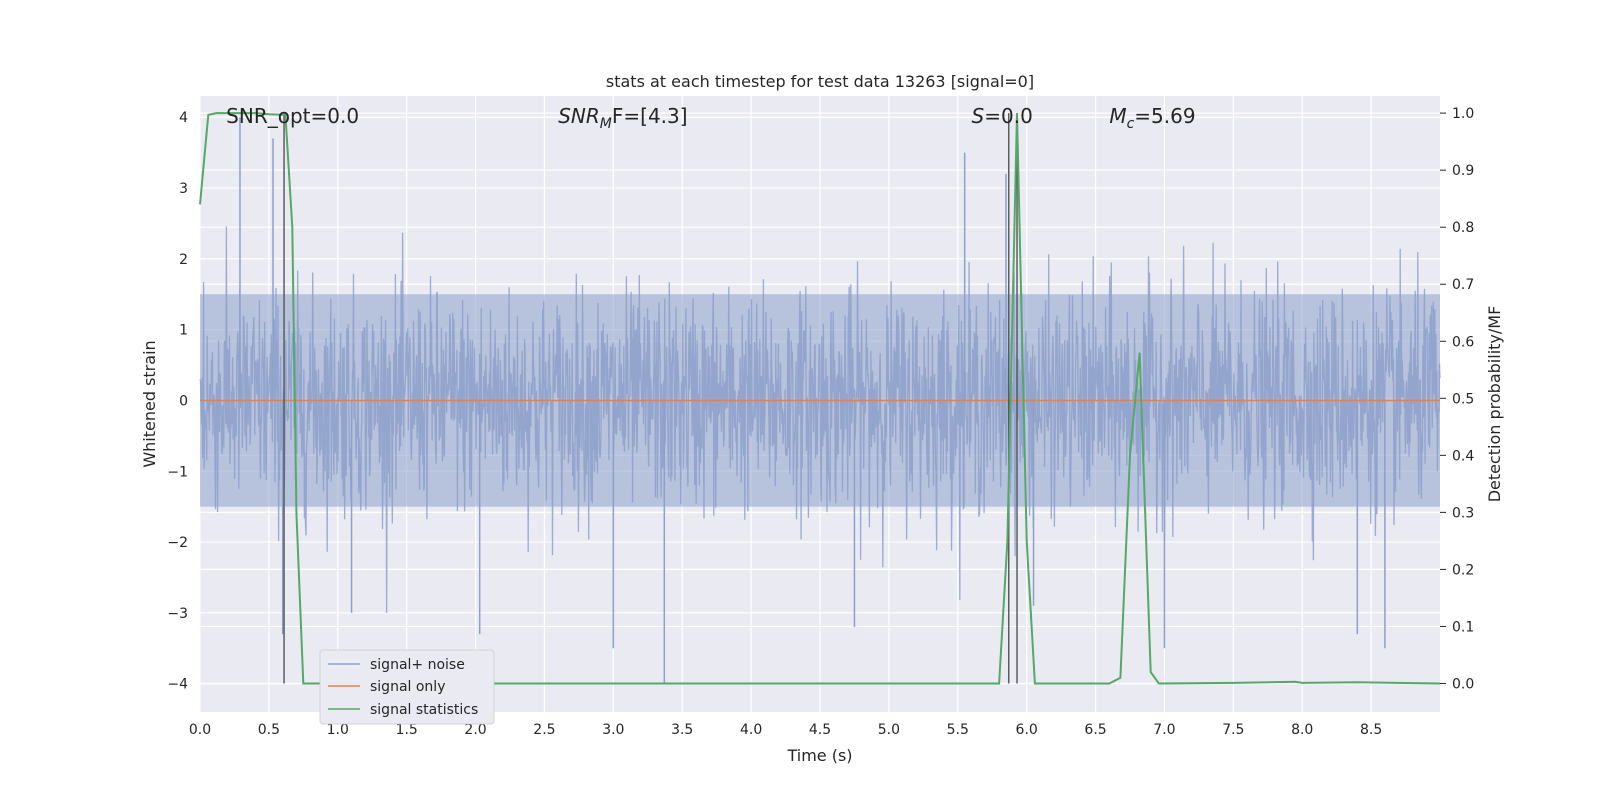 This screenshot has height=800, width=1600. What do you see at coordinates (1463, 456) in the screenshot?
I see `y-tick-right-label: 0.4` at bounding box center [1463, 456].